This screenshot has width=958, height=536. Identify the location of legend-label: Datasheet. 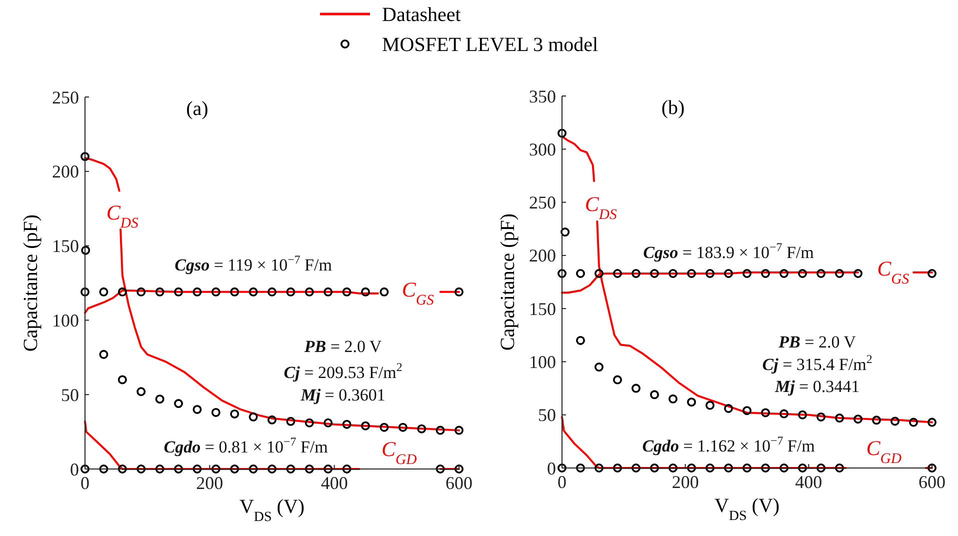
(422, 15).